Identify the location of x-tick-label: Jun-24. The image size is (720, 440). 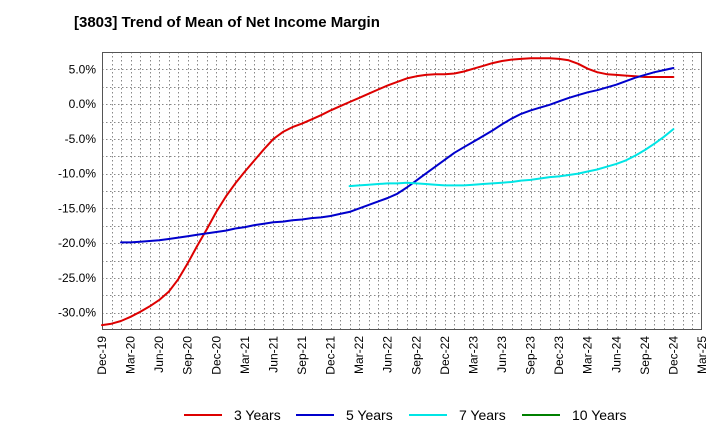
(616, 354).